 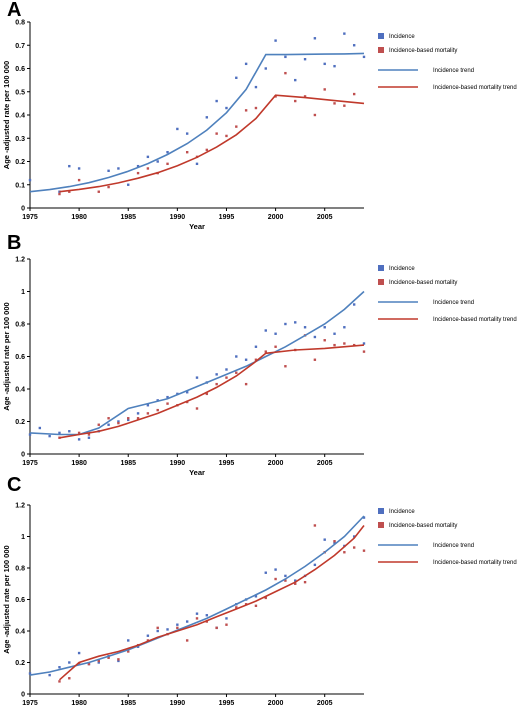 What do you see at coordinates (276, 217) in the screenshot?
I see `x-tick-label: 2000` at bounding box center [276, 217].